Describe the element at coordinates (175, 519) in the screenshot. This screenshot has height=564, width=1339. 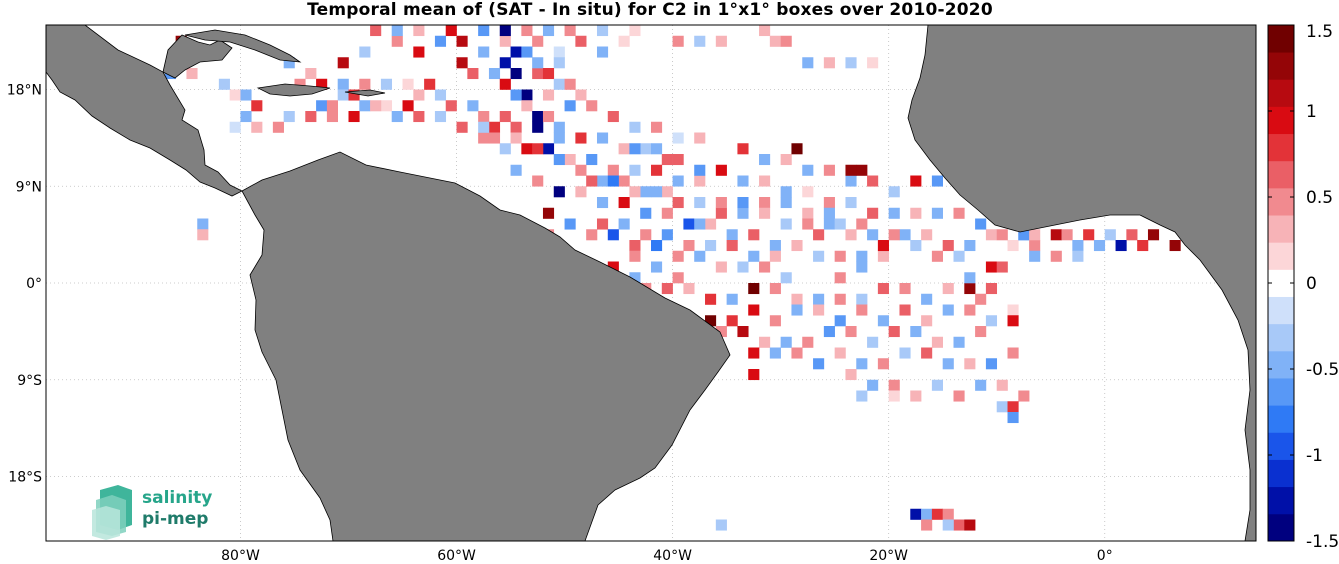
I see `logo-line-2: pi-mep` at that location.